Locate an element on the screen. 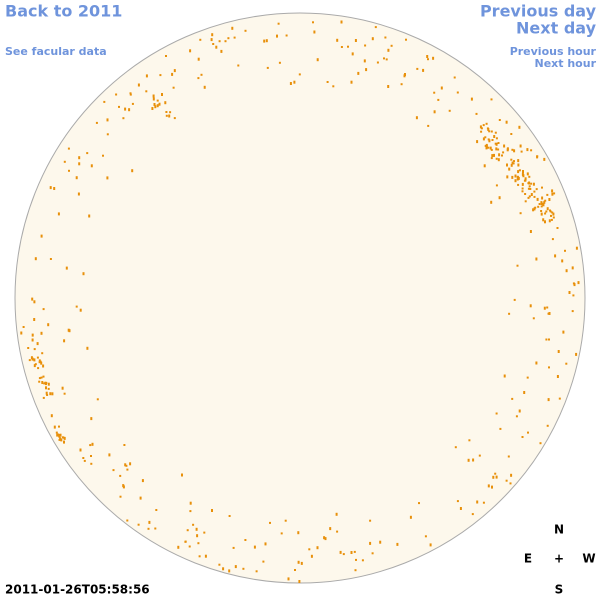 This screenshot has height=600, width=600. compass-south: S is located at coordinates (559, 590).